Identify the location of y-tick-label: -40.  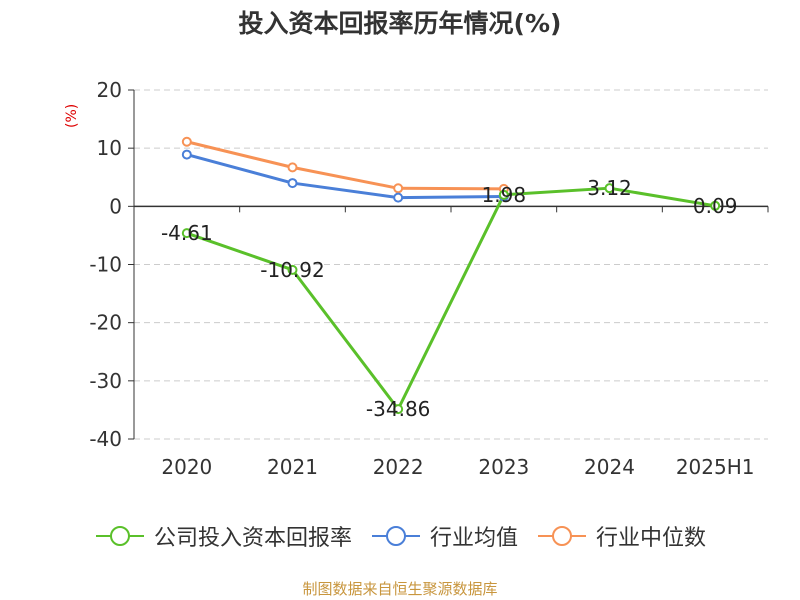
(105, 439).